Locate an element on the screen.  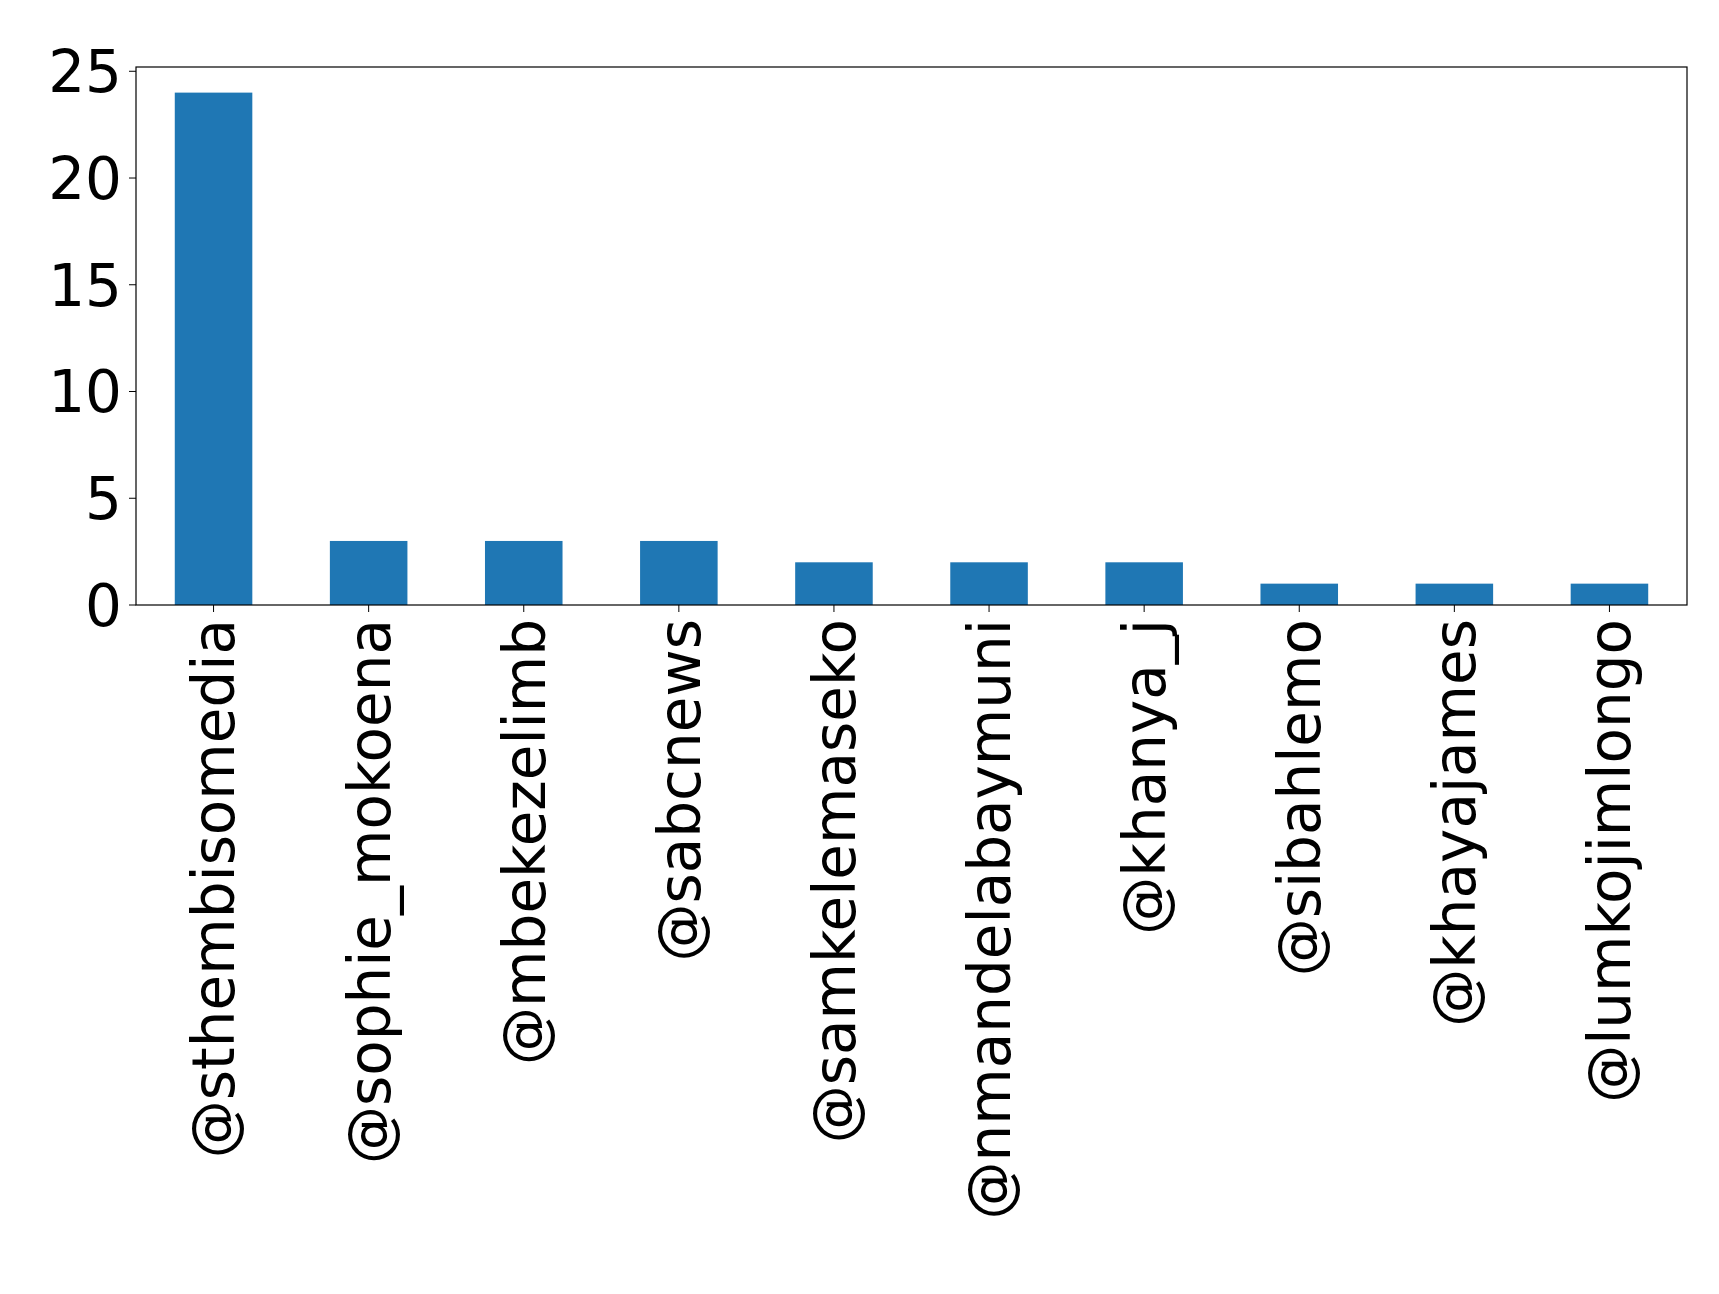
x-tick-label: @sophie_mokoena is located at coordinates (369, 892).